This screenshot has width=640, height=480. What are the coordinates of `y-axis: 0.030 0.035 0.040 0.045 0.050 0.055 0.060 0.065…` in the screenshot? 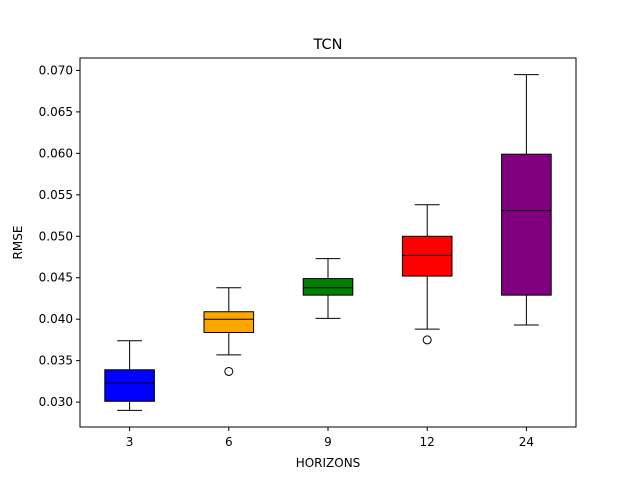 It's located at (59, 236).